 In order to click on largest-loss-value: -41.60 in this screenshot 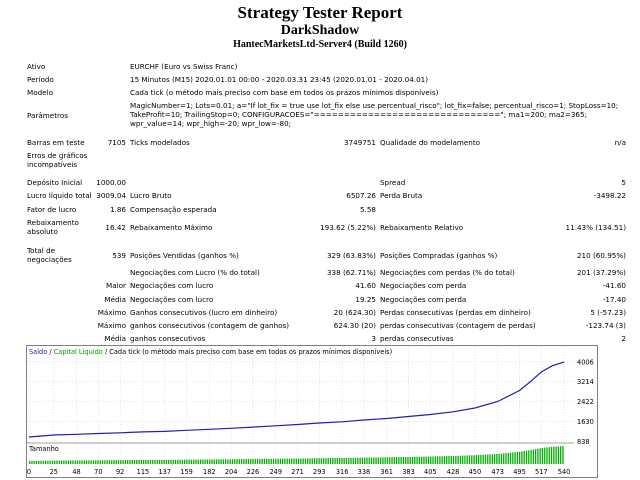, I will do `click(614, 285)`.